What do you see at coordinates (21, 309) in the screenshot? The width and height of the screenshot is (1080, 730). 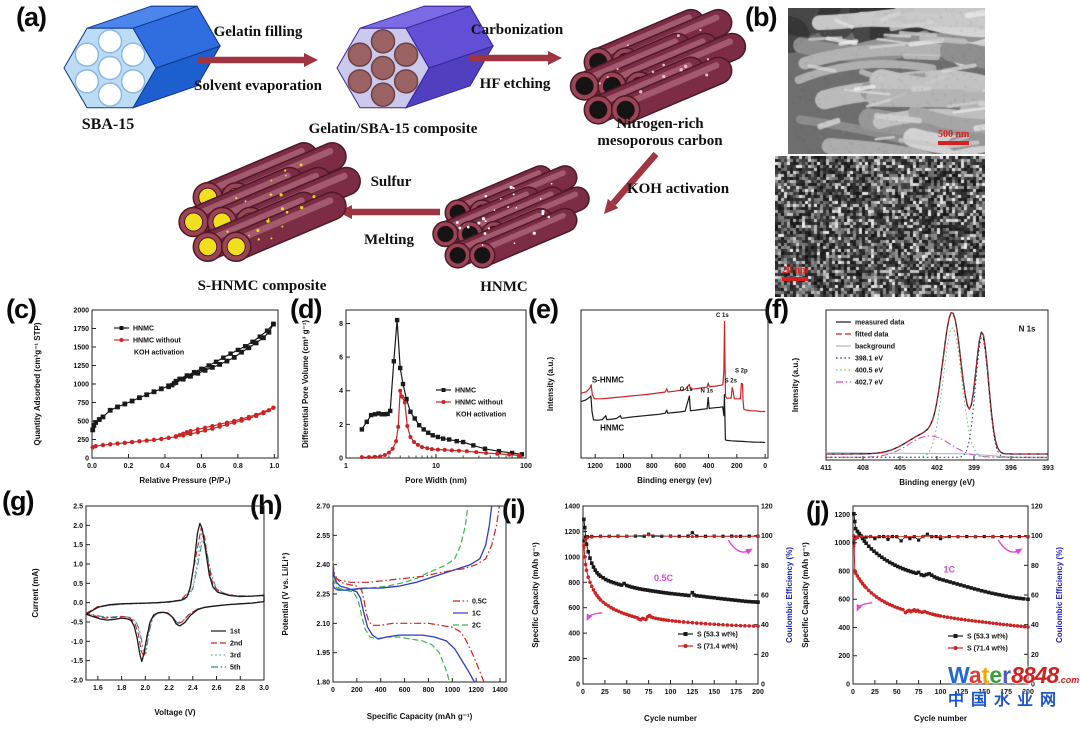 I see `panel-label-c: (c)` at bounding box center [21, 309].